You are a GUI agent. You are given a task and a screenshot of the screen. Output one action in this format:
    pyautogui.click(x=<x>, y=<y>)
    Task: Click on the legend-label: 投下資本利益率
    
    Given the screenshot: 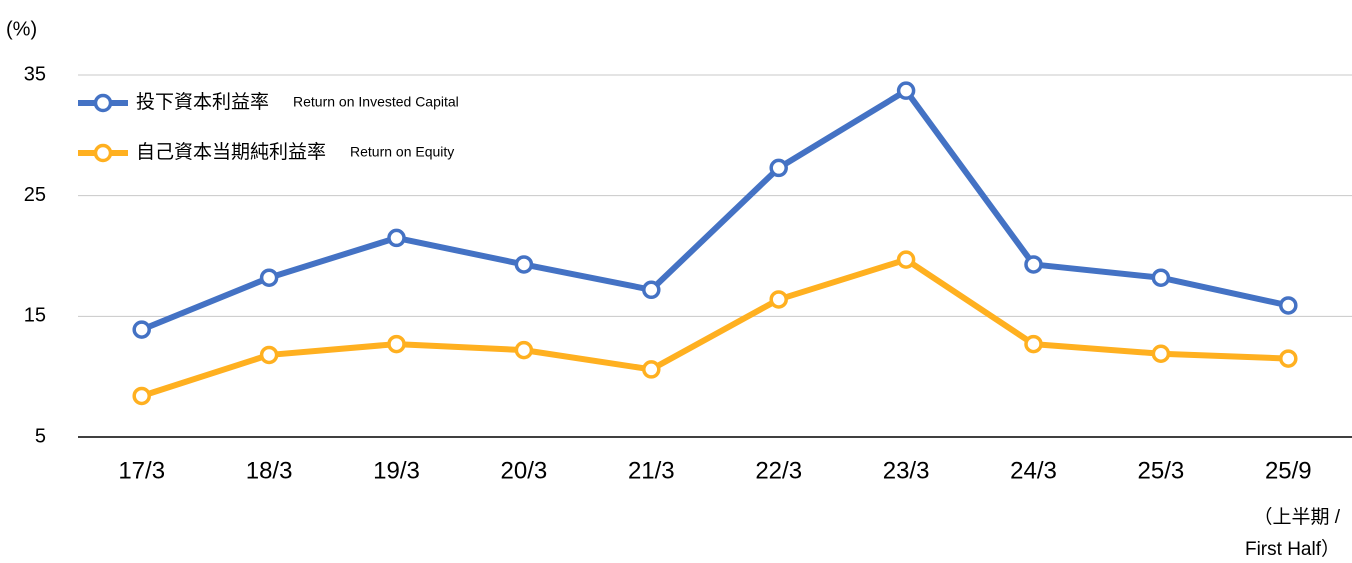 What is the action you would take?
    pyautogui.click(x=202, y=102)
    